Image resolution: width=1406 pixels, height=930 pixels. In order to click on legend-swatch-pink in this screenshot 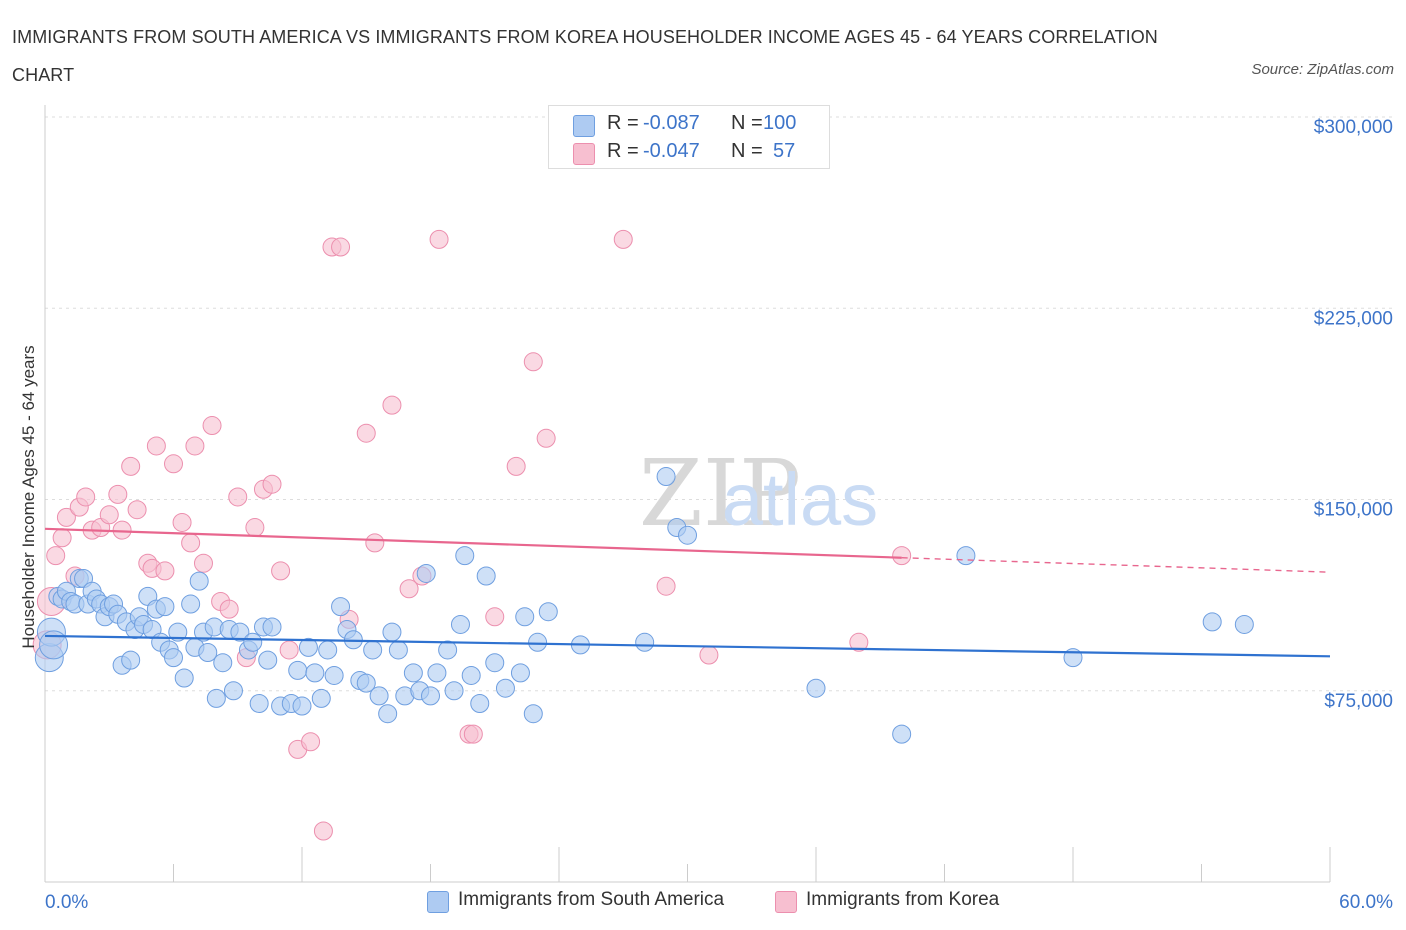, I will do `click(584, 154)`.